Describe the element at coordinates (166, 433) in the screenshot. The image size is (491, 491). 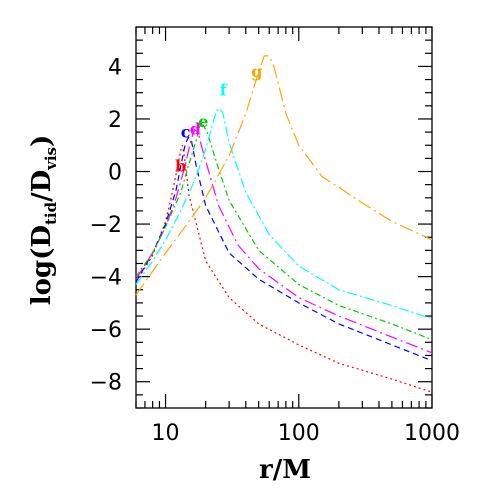
I see `x-tick-label: 10` at that location.